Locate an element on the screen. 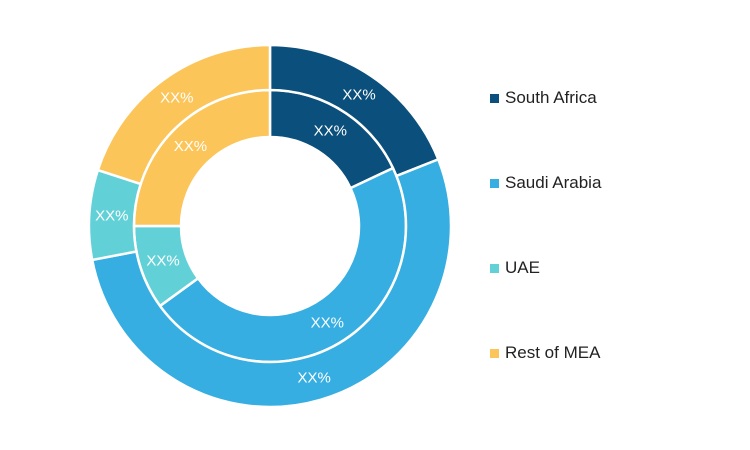 The image size is (750, 450). legend-item-saudi-arabia: Saudi Arabia is located at coordinates (615, 183).